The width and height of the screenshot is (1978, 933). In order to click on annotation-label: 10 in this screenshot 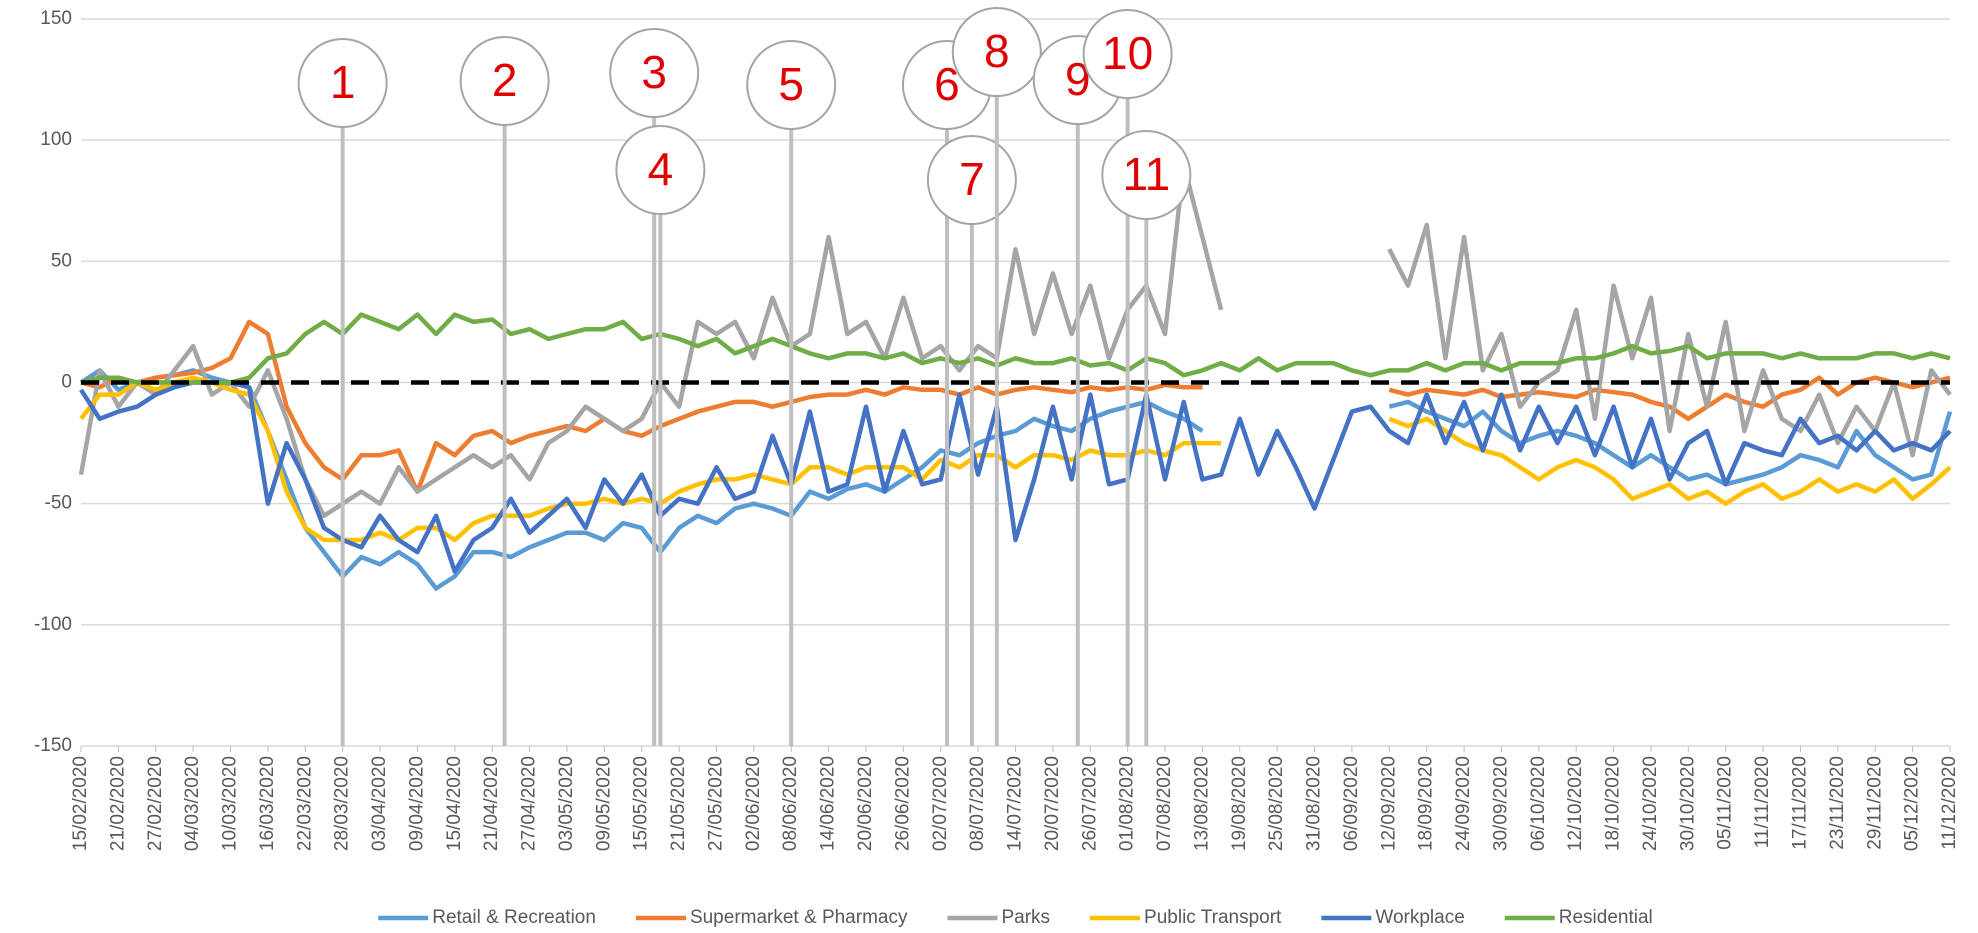, I will do `click(1127, 53)`.